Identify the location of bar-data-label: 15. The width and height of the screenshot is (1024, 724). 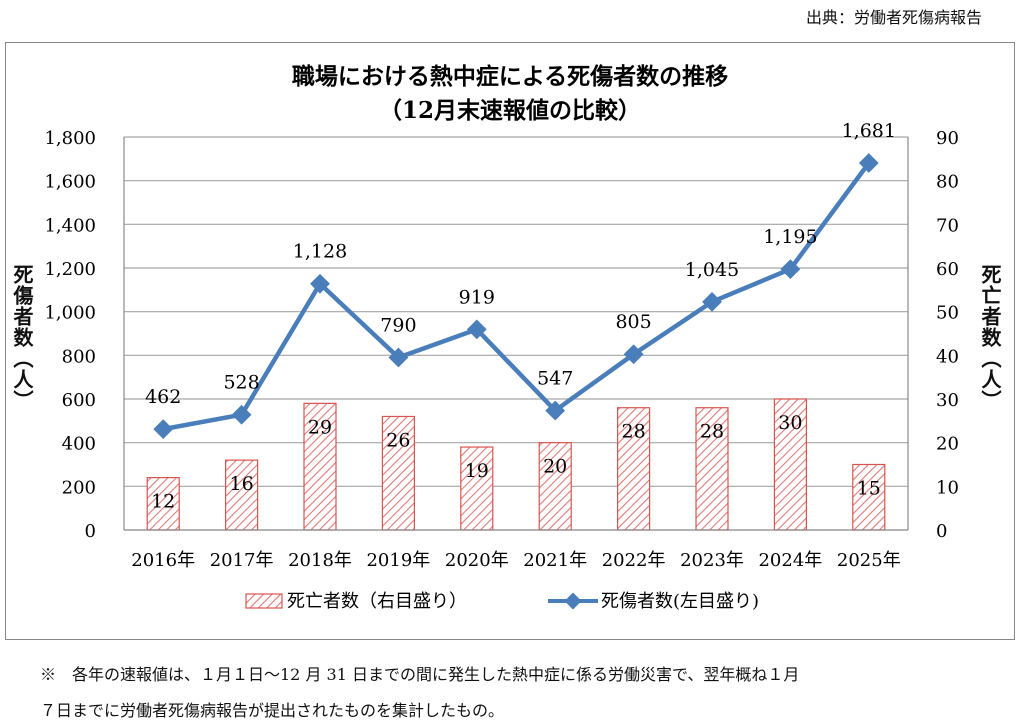
(869, 489).